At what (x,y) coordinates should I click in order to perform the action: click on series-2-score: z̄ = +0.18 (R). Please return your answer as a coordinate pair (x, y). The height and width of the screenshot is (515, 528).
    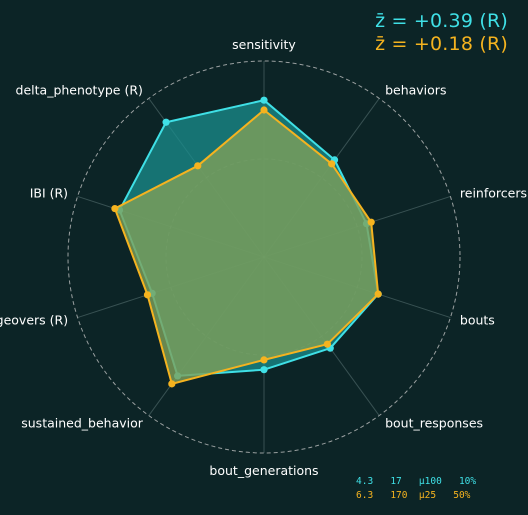
    Looking at the image, I should click on (441, 44).